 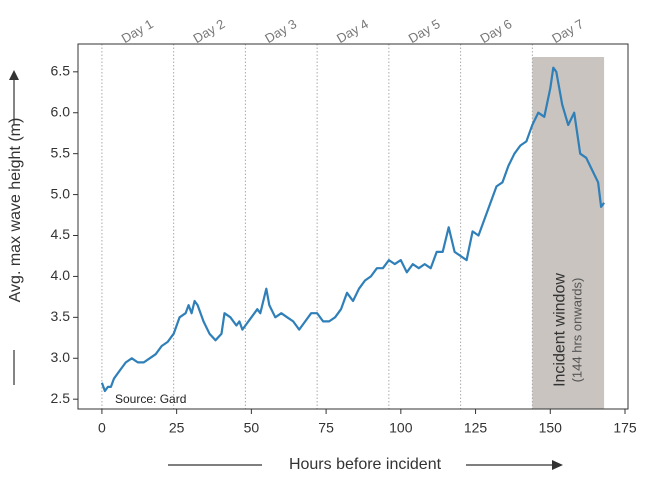 I want to click on region-label: Incident window, so click(x=559, y=330).